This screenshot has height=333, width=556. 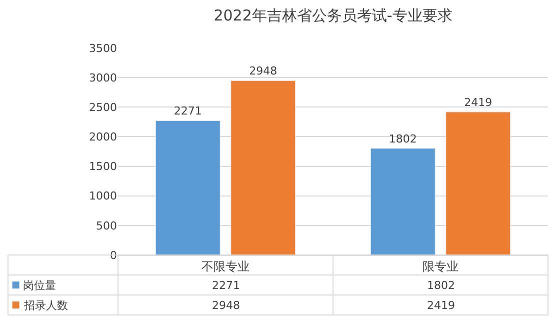 What do you see at coordinates (441, 305) in the screenshot?
I see `data-label: 2419` at bounding box center [441, 305].